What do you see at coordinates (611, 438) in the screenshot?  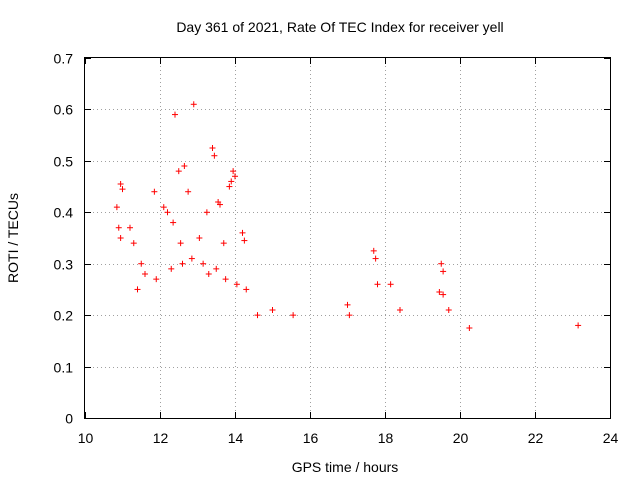 I see `x-tick-label: 24` at bounding box center [611, 438].